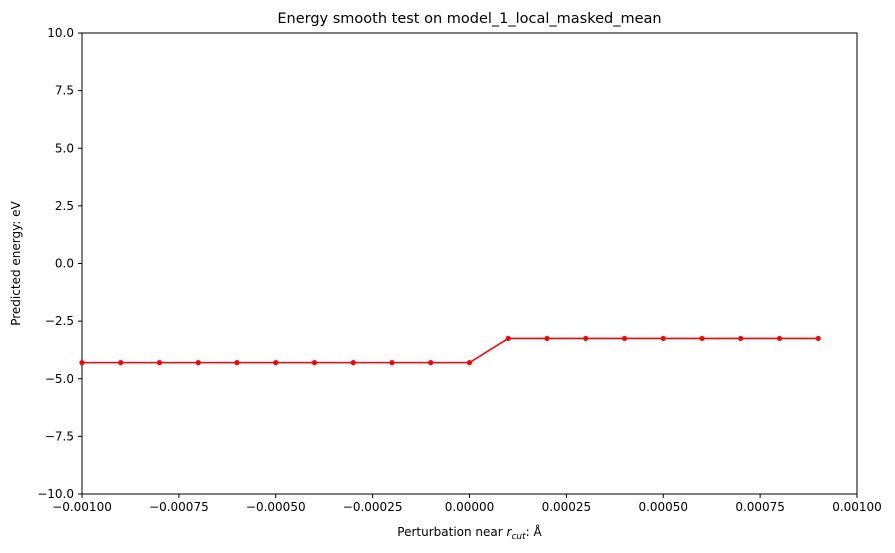 The image size is (895, 553). What do you see at coordinates (64, 148) in the screenshot?
I see `y-tick-label: 5.0` at bounding box center [64, 148].